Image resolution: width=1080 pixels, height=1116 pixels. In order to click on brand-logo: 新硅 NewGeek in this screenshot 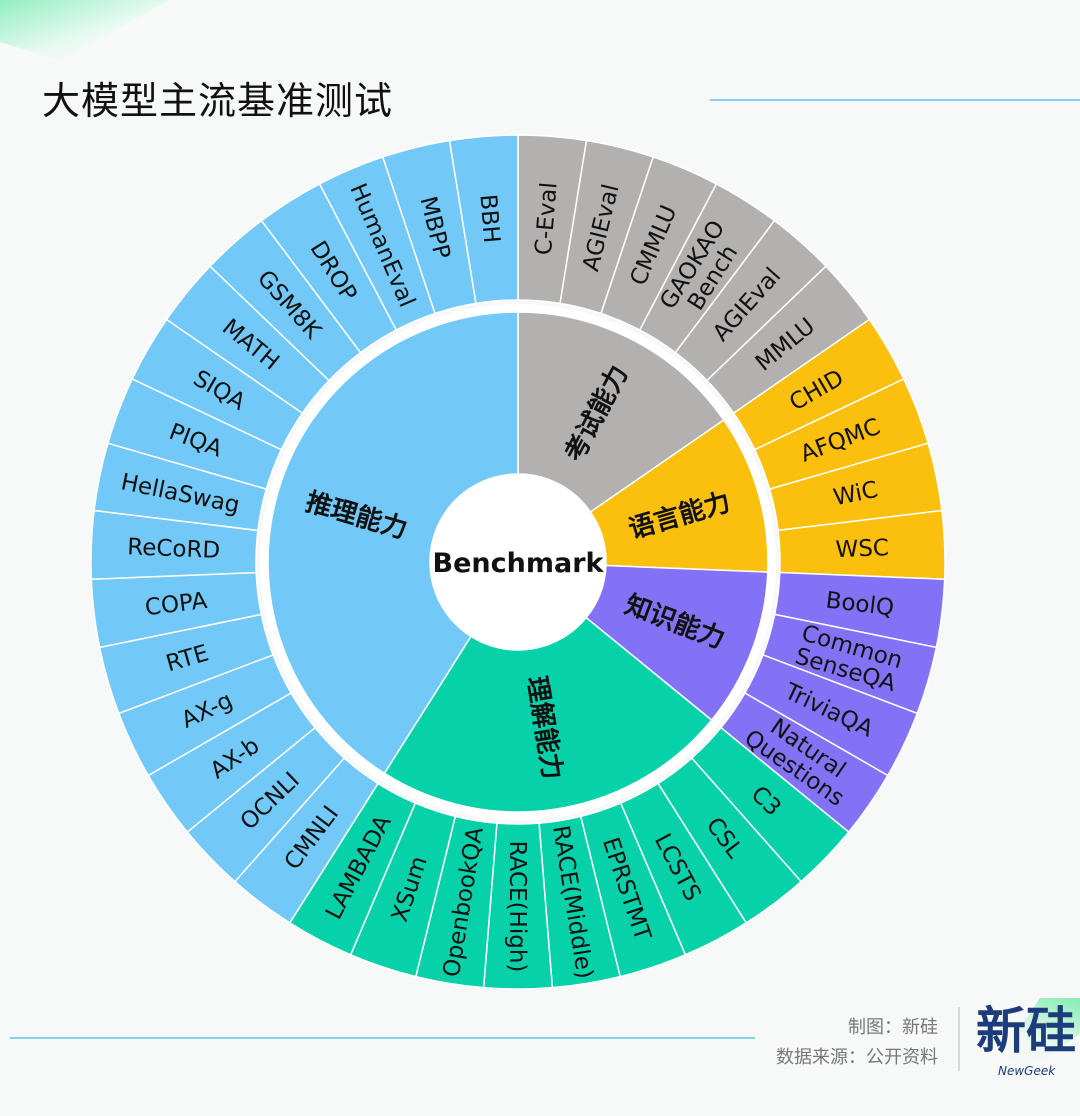, I will do `click(1024, 1043)`.